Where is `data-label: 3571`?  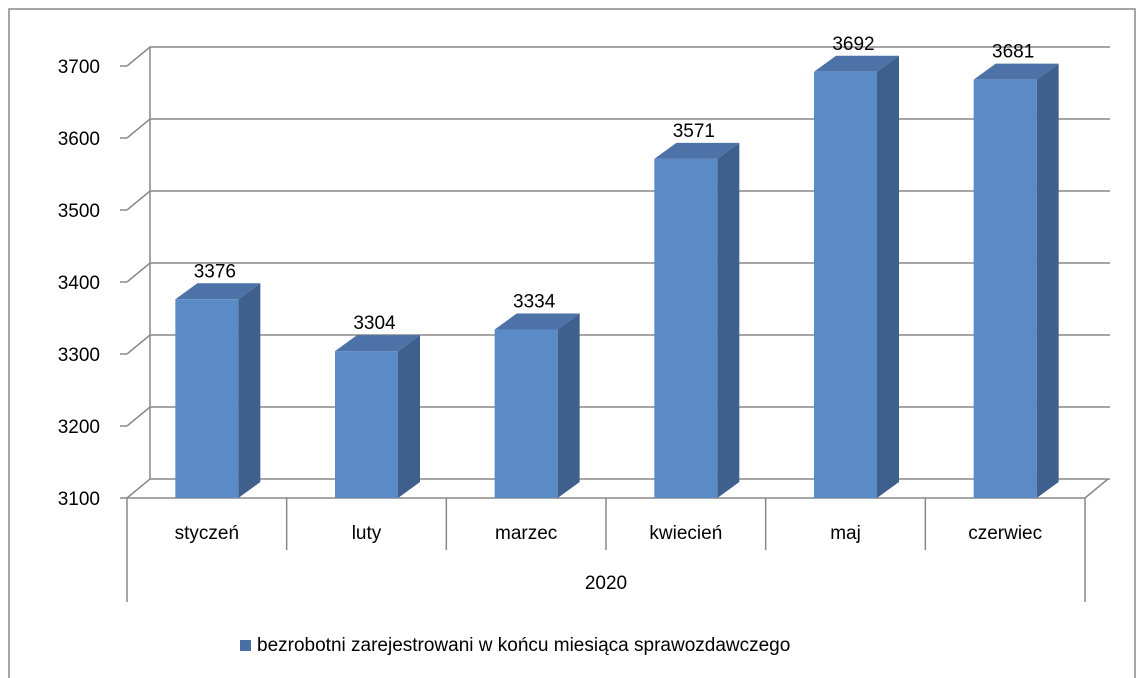 data-label: 3571 is located at coordinates (694, 131).